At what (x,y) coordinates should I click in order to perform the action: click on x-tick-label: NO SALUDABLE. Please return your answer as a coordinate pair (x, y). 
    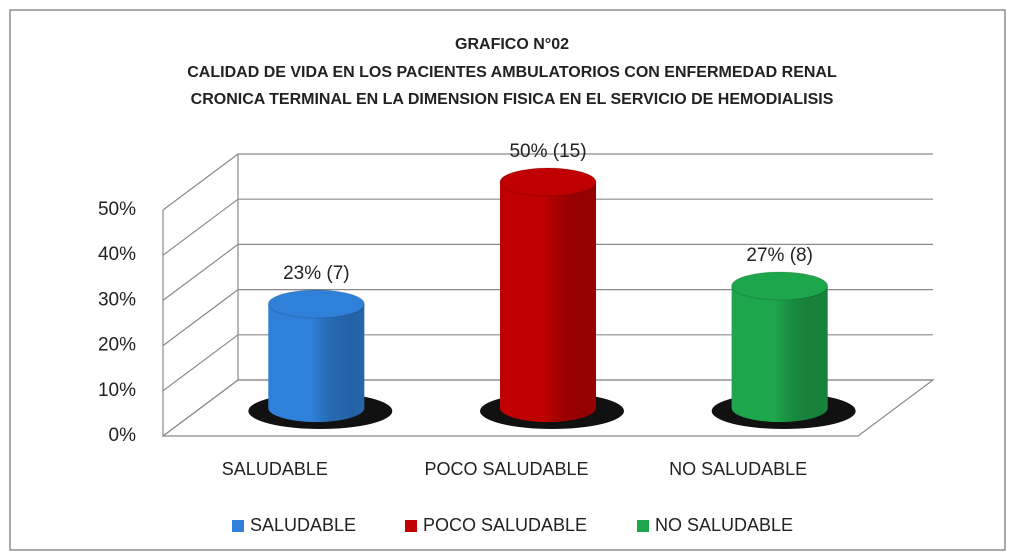
    Looking at the image, I should click on (738, 469).